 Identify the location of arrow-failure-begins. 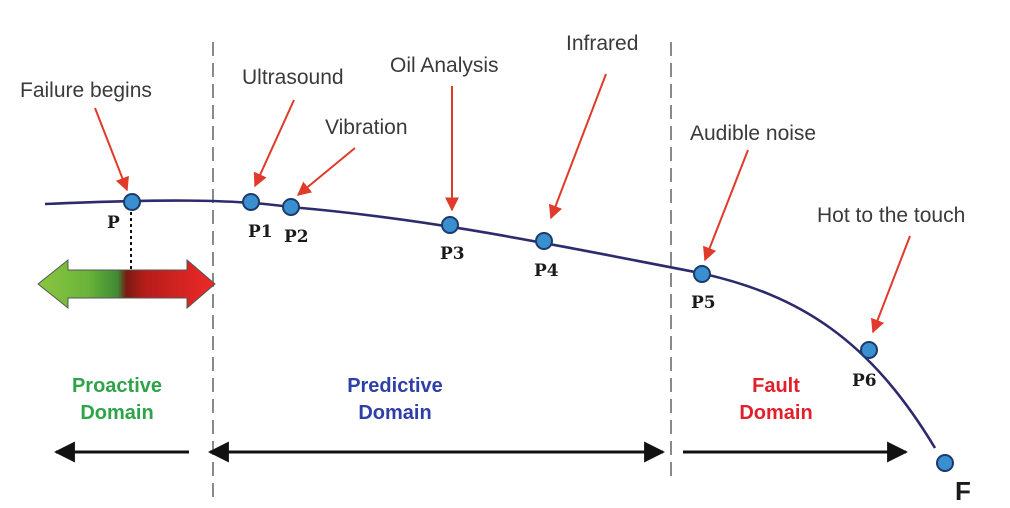
(111, 149).